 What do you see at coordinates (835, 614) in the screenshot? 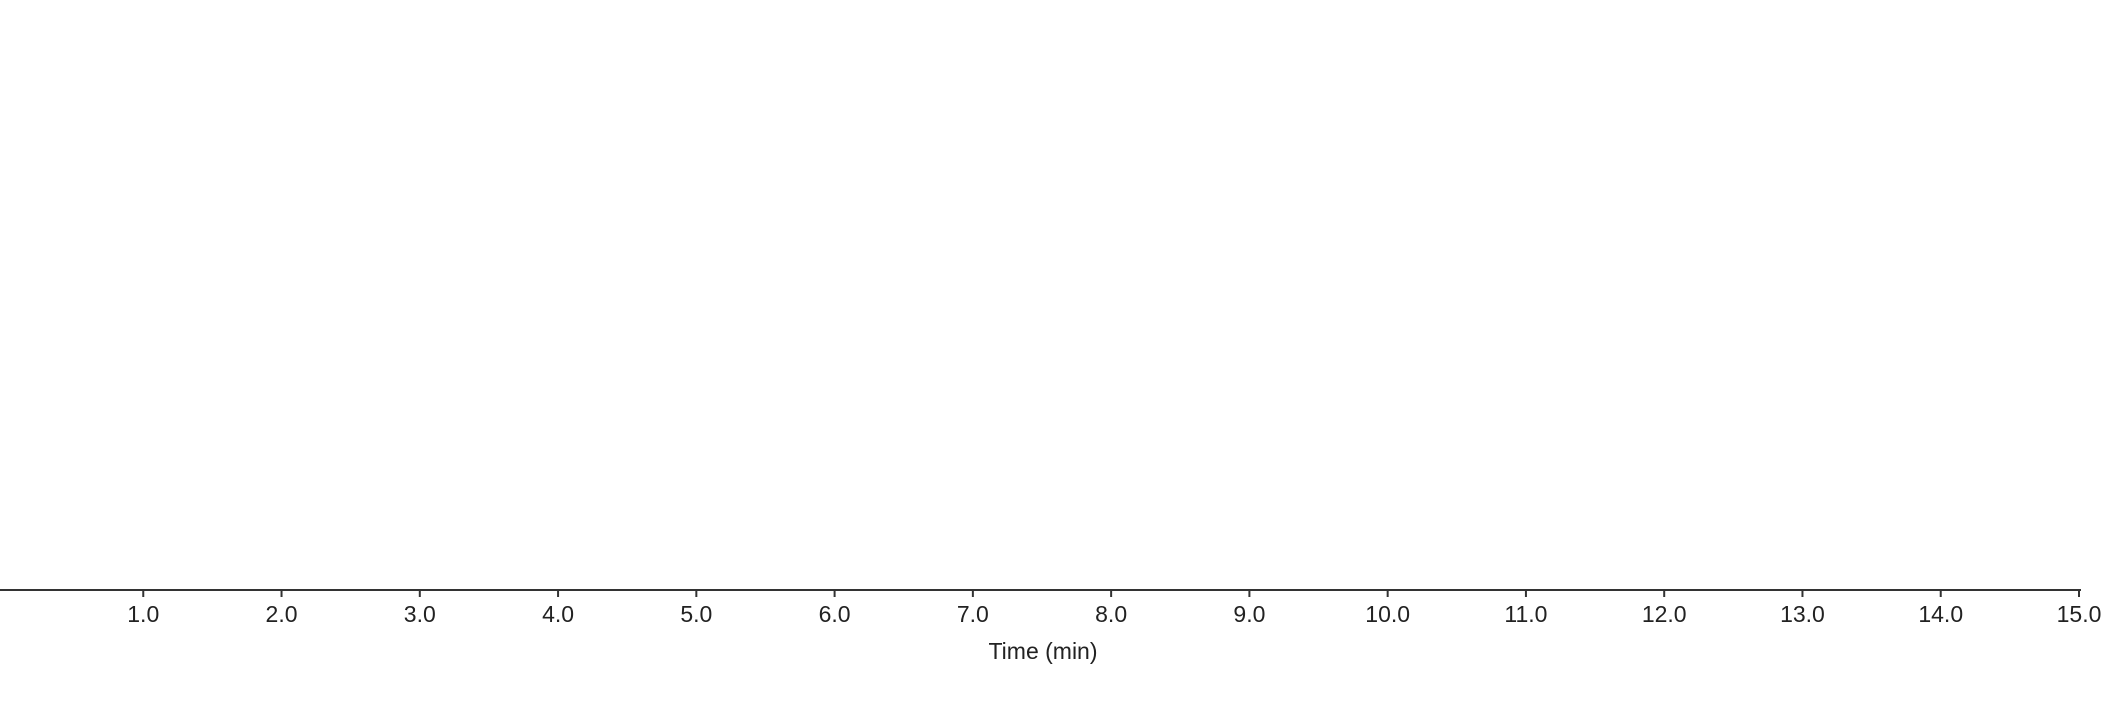
I see `x-tick-label: 6.0` at bounding box center [835, 614].